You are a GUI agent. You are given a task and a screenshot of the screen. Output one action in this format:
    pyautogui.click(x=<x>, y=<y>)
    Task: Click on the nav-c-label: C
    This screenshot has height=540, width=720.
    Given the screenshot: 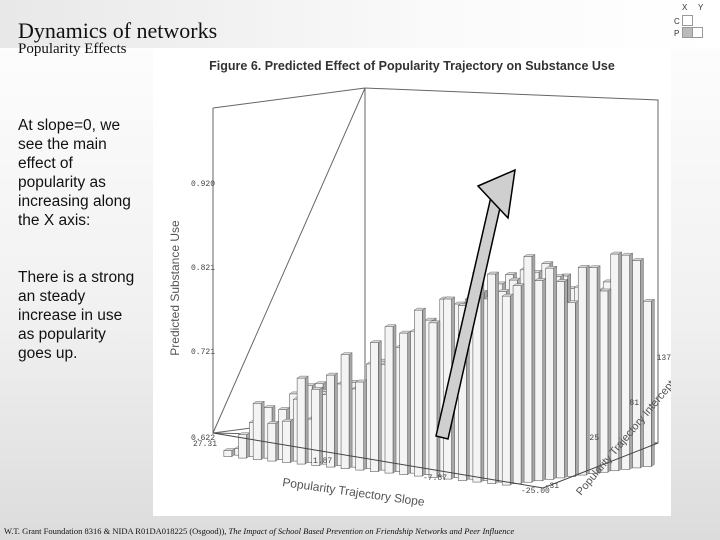 What is the action you would take?
    pyautogui.click(x=677, y=21)
    